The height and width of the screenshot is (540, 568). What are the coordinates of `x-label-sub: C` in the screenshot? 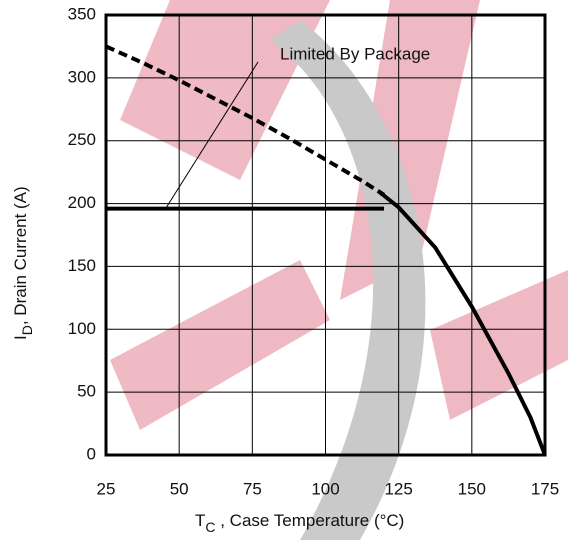 It's located at (210, 527).